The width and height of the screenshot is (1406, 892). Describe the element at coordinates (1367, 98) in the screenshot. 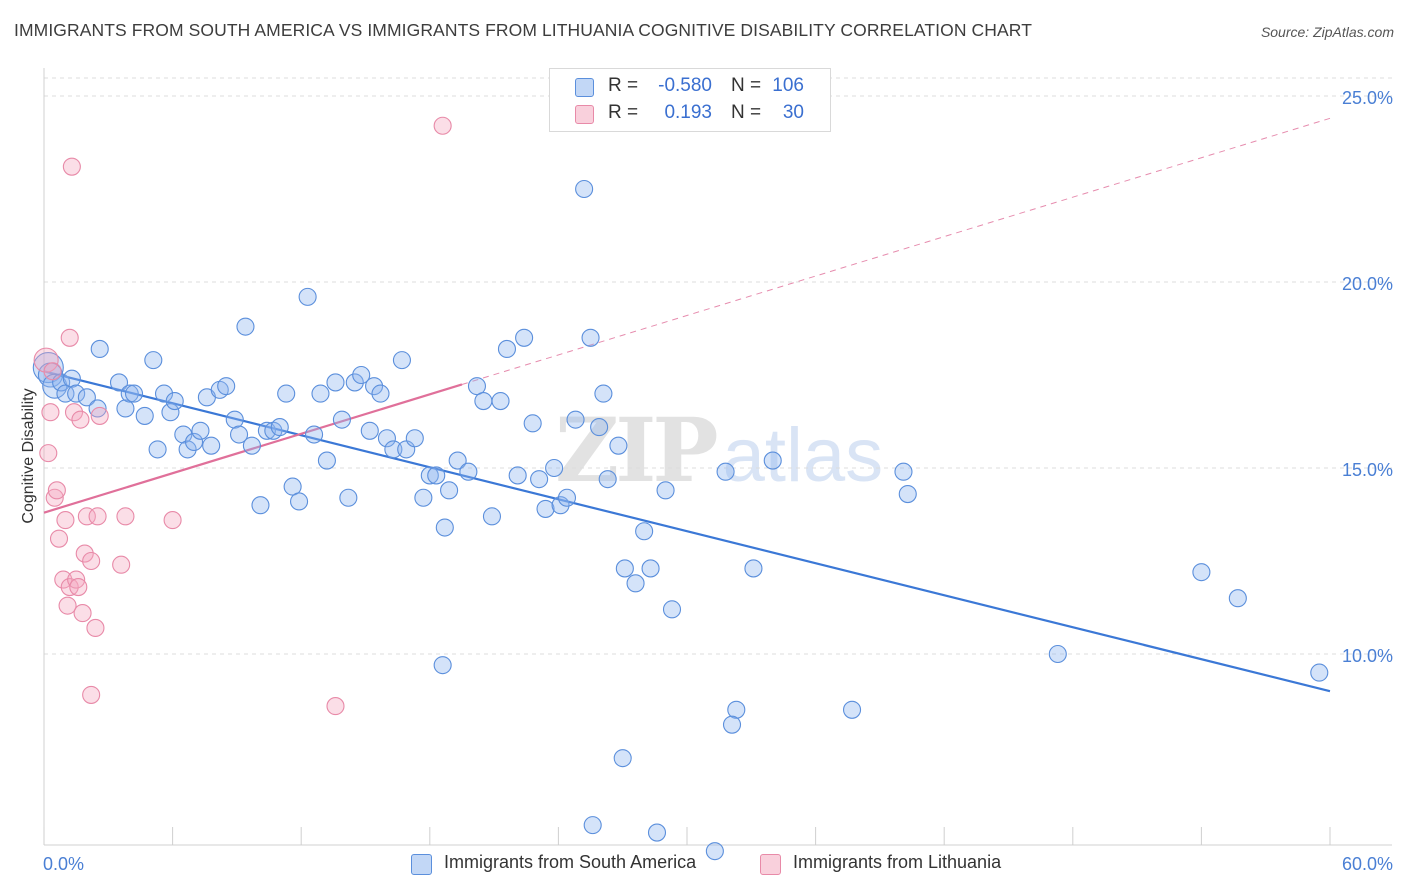

I see `y-tick-label: 25.0%` at that location.